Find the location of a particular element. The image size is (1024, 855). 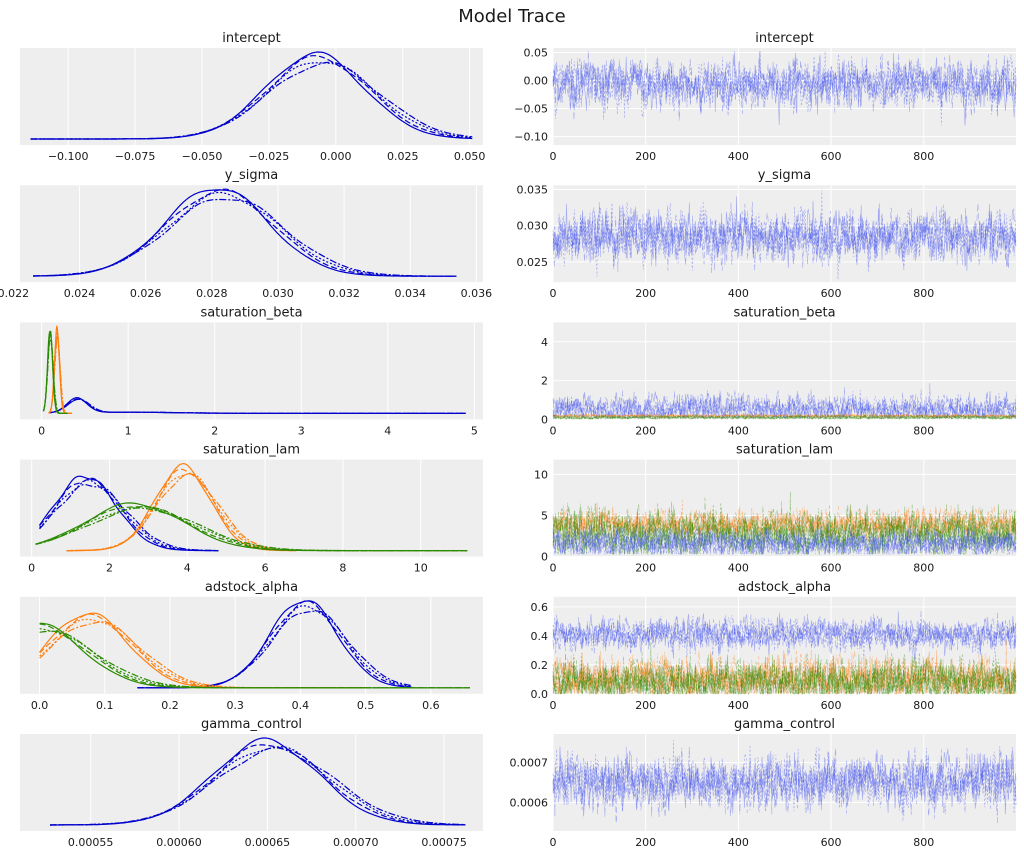

trace-panel-gamma-control: gamma_control 0 200 400 600 800 0.0006 0.0007 is located at coordinates (763, 783).